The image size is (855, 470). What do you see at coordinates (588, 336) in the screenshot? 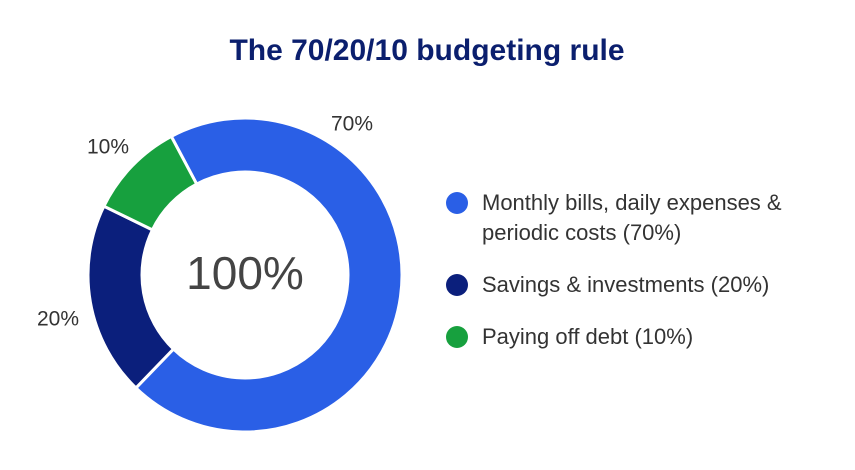
I see `legend-label: Paying off debt (10%)` at bounding box center [588, 336].